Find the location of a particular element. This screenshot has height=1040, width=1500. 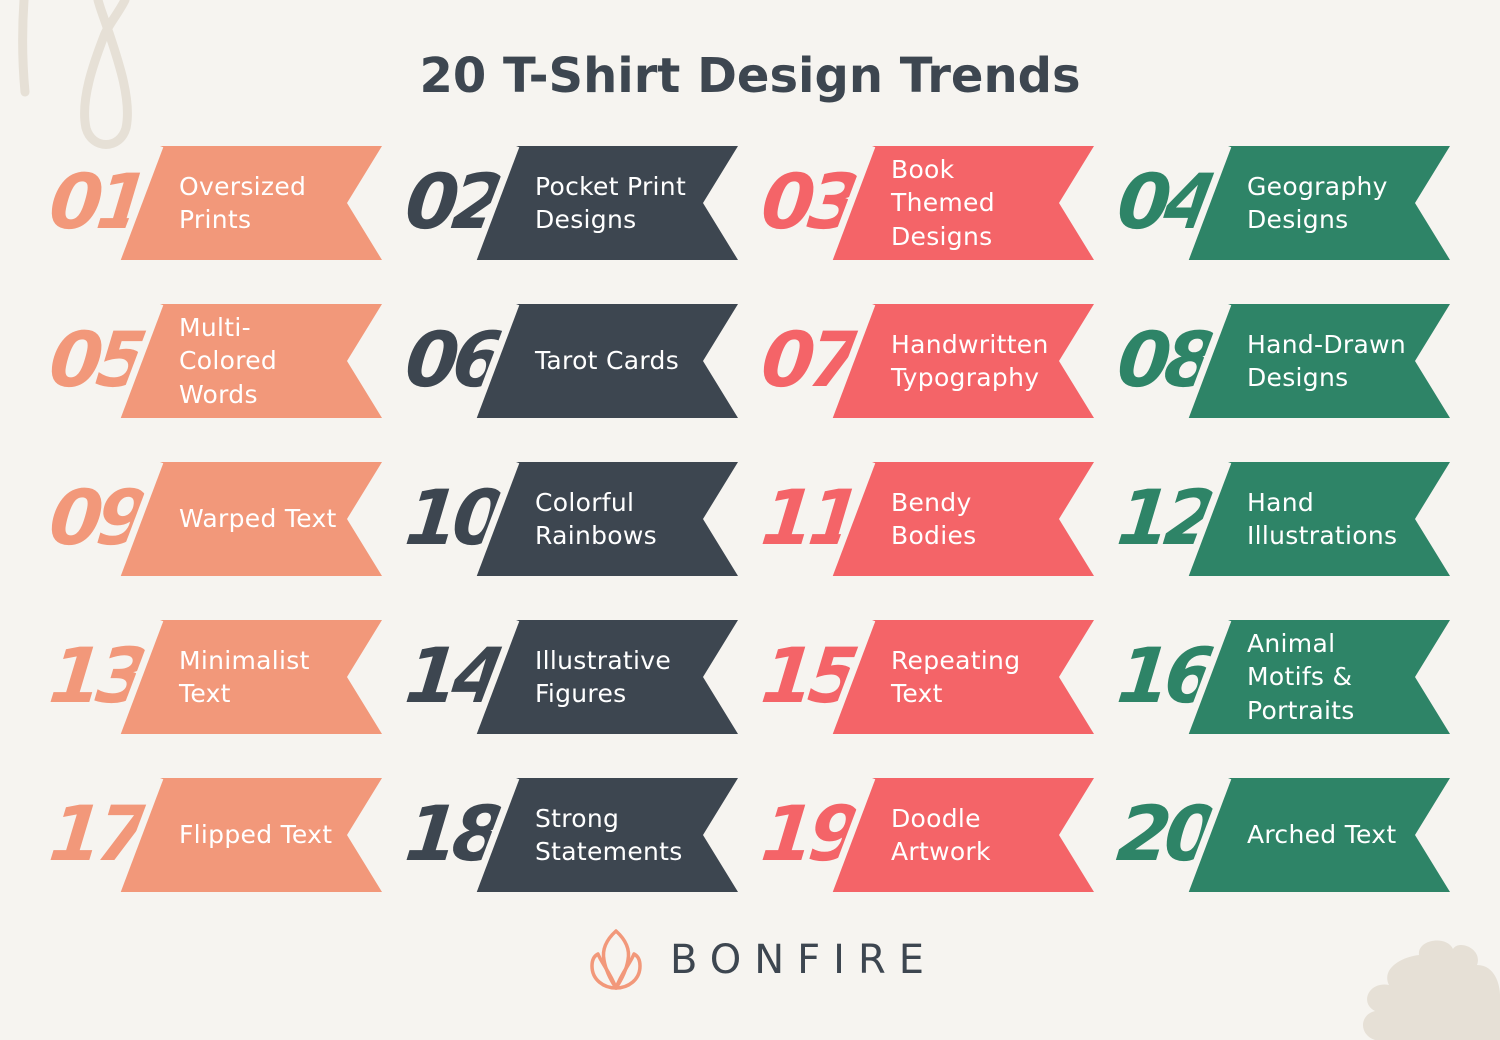

trend-label-line: Animal is located at coordinates (1291, 643).